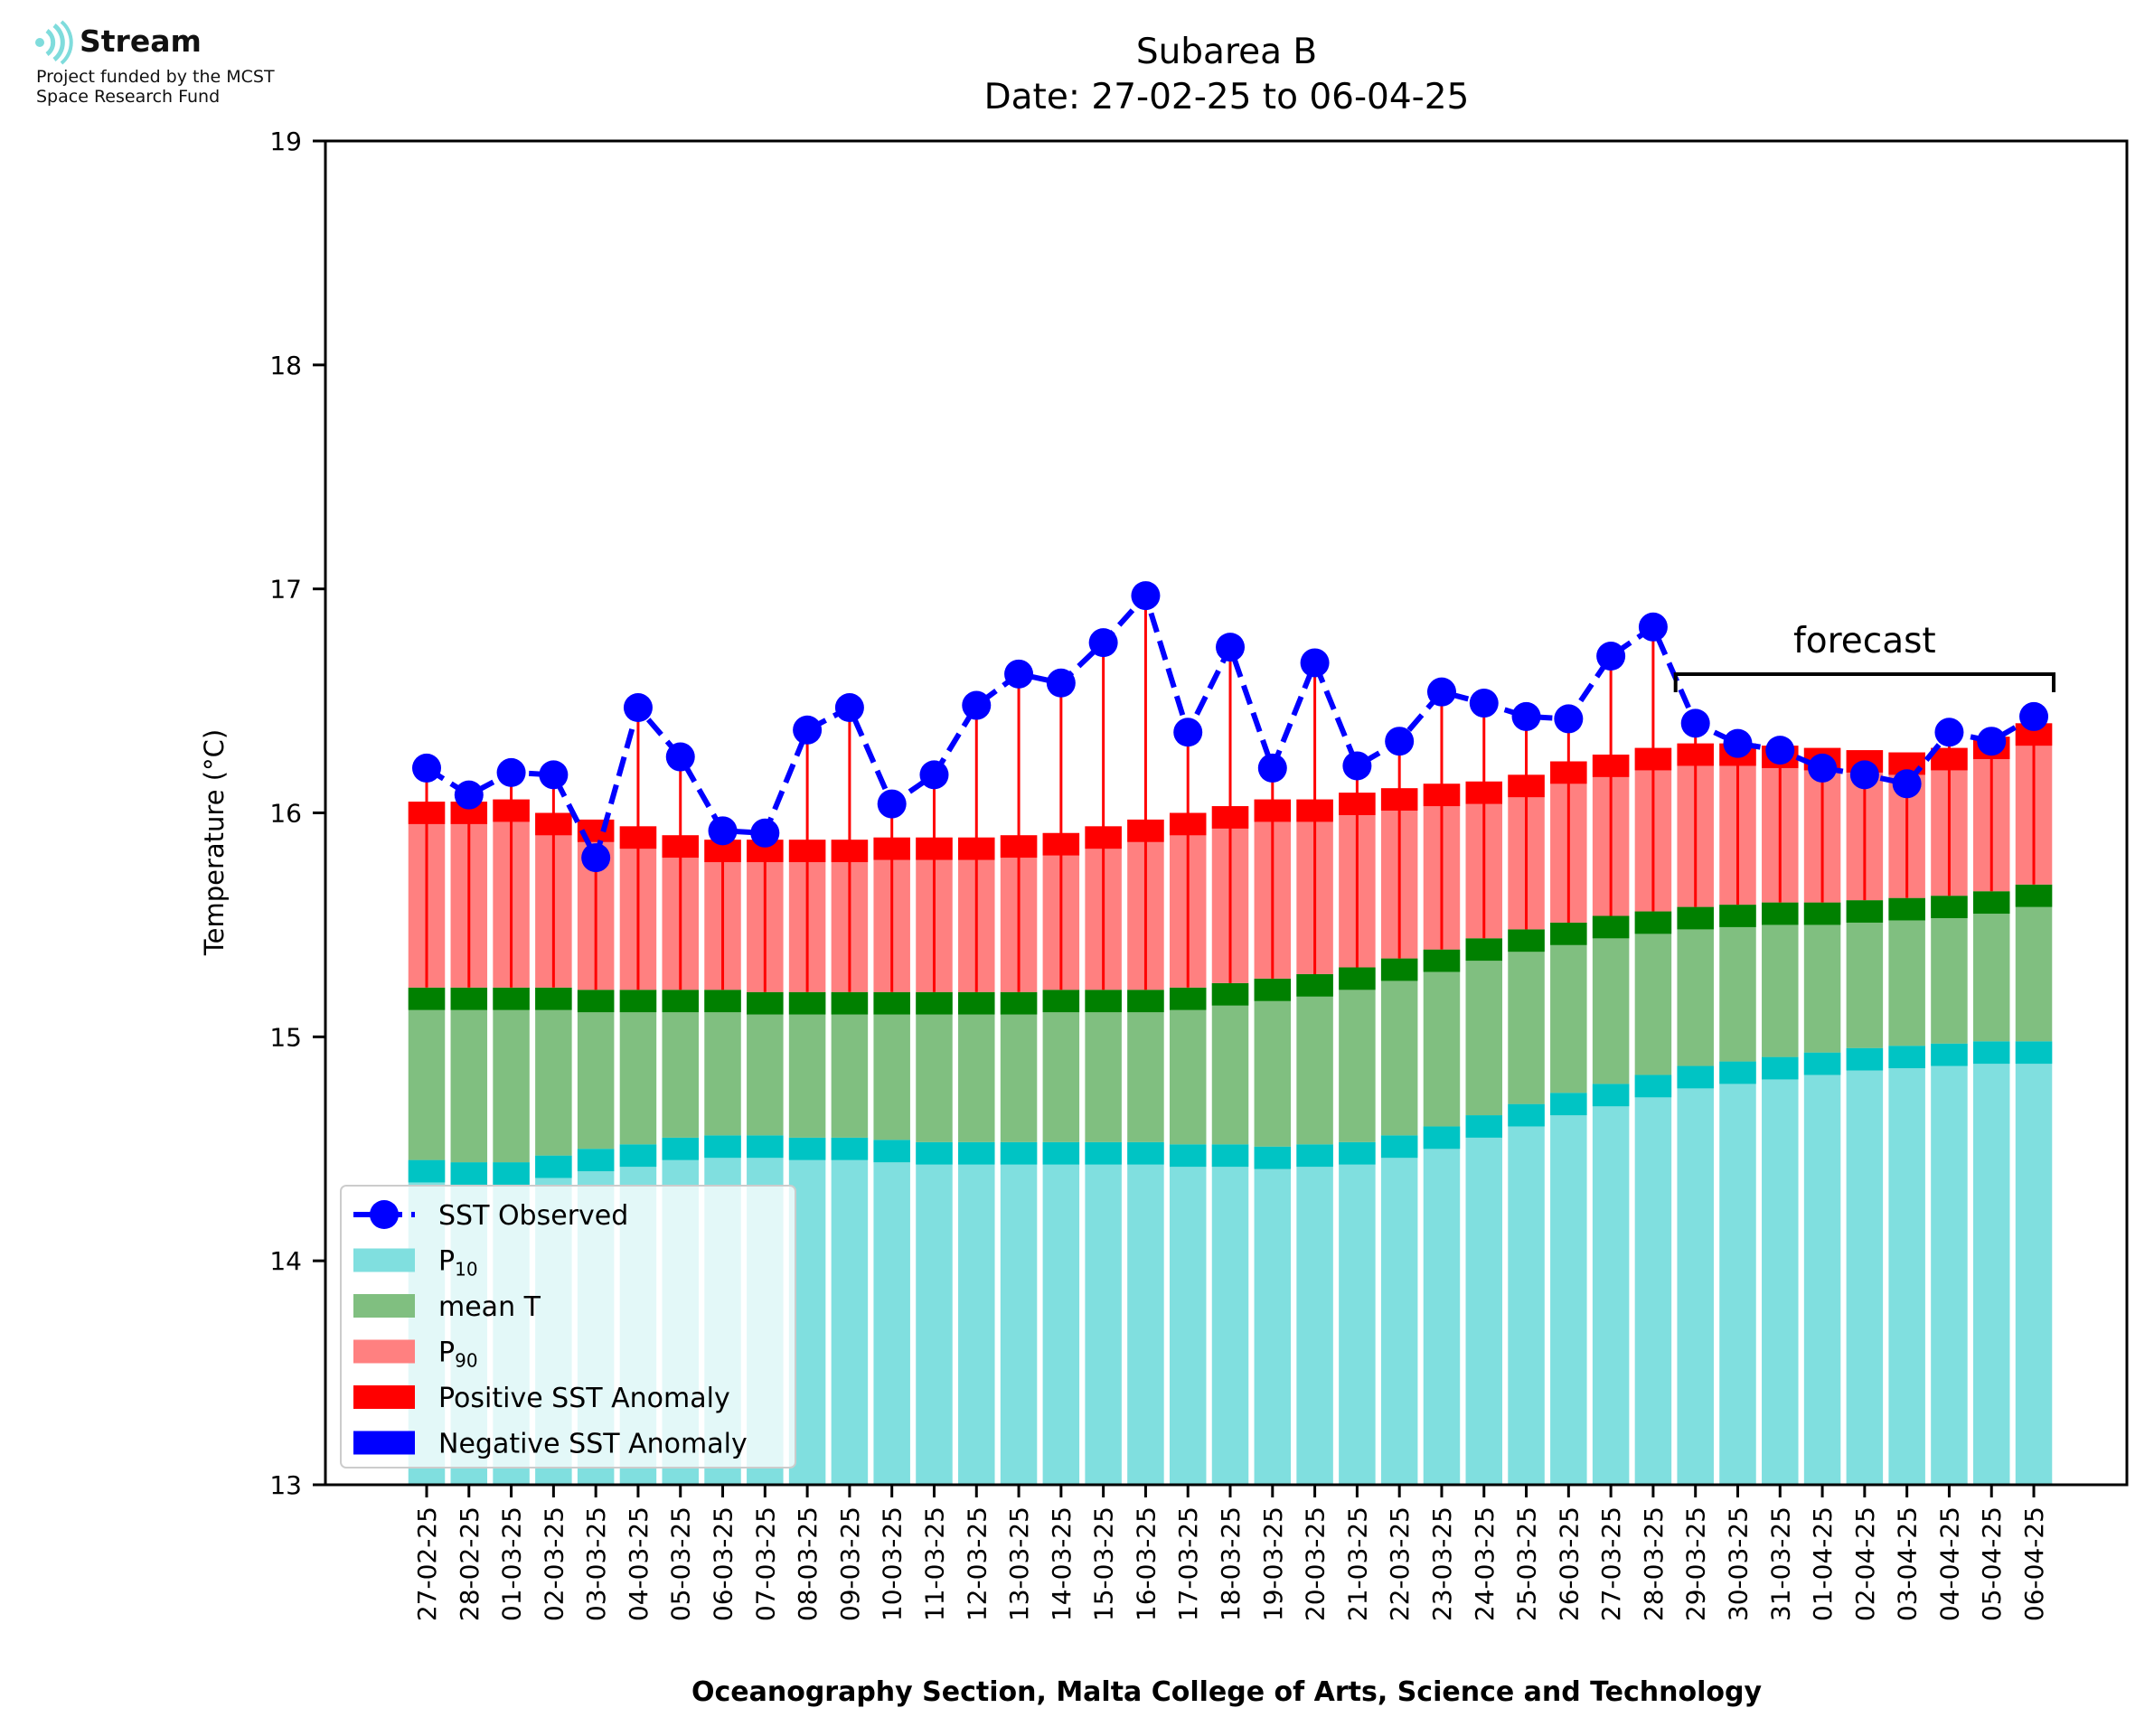 This screenshot has width=2154, height=1736. What do you see at coordinates (54, 42) in the screenshot?
I see `stream-waves-icon` at bounding box center [54, 42].